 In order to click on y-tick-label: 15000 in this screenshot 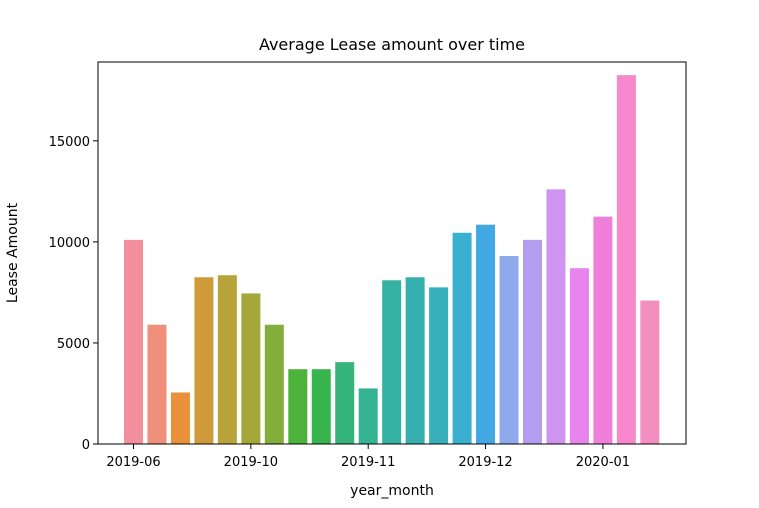, I will do `click(69, 142)`.